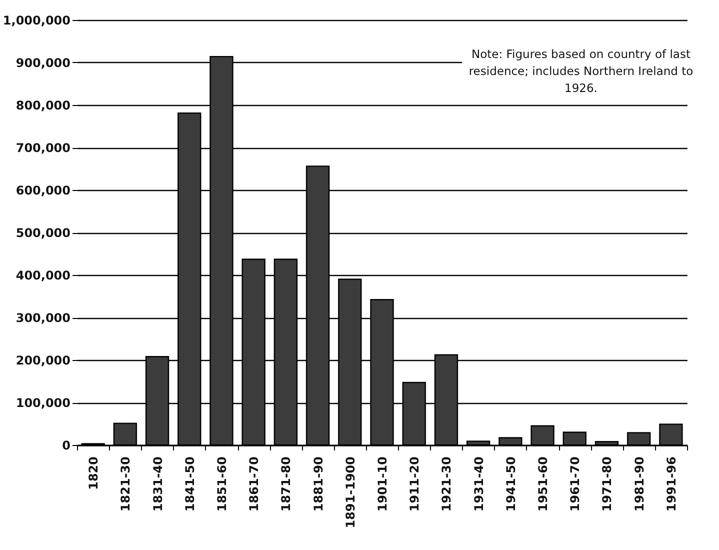 This screenshot has height=550, width=719. Describe the element at coordinates (383, 484) in the screenshot. I see `x-tick-label: 1901-10` at that location.